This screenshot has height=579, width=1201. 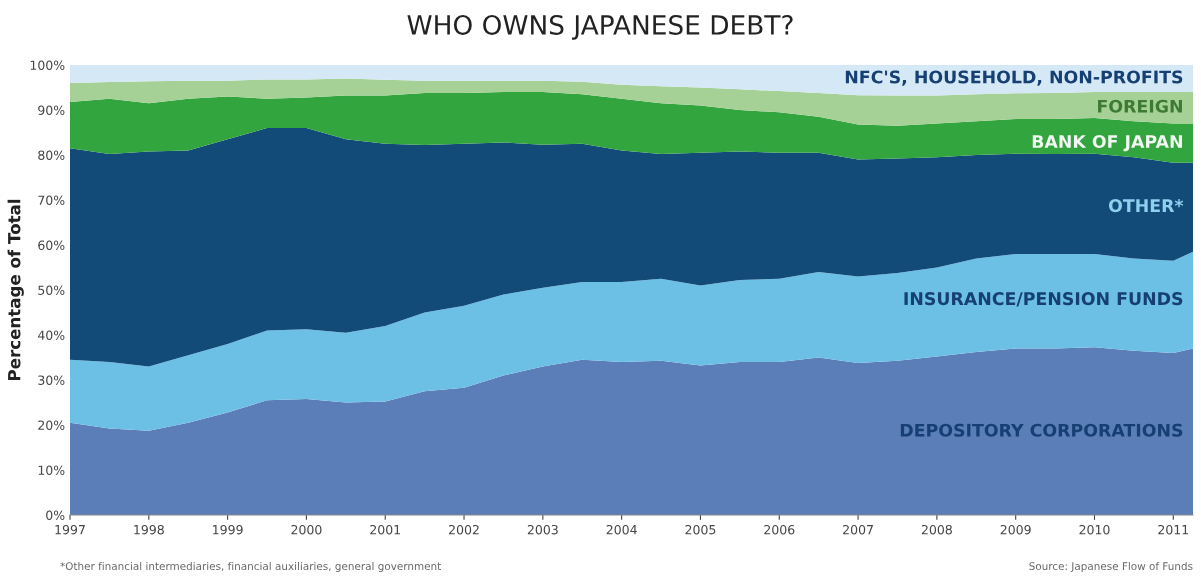 I want to click on y-tick-label: 40%, so click(x=51, y=335).